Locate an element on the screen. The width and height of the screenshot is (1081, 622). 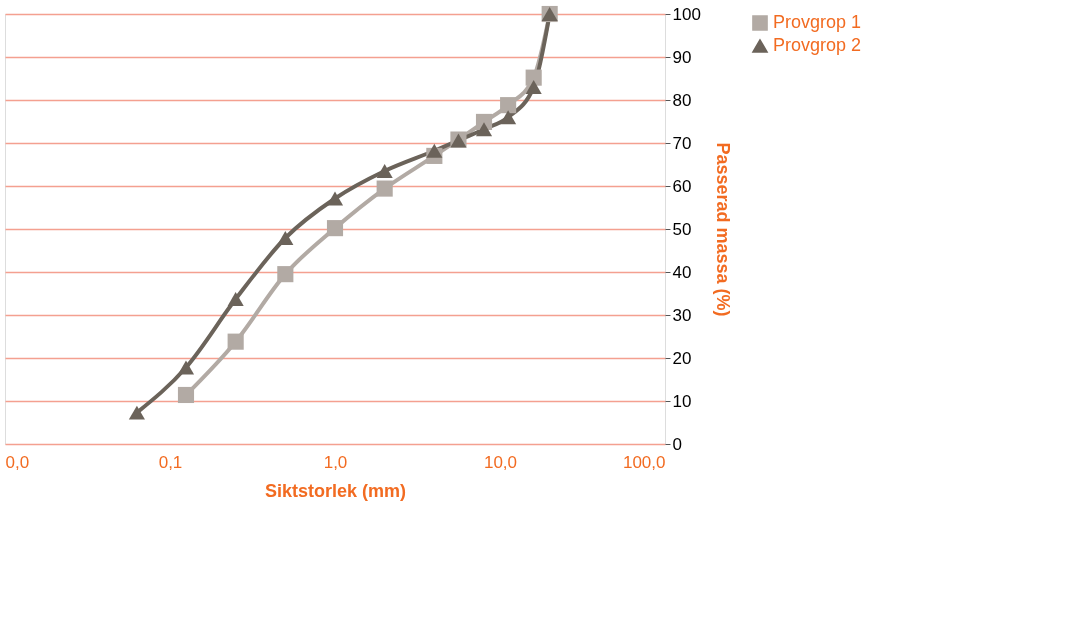
y-tick-label: 60 is located at coordinates (682, 186).